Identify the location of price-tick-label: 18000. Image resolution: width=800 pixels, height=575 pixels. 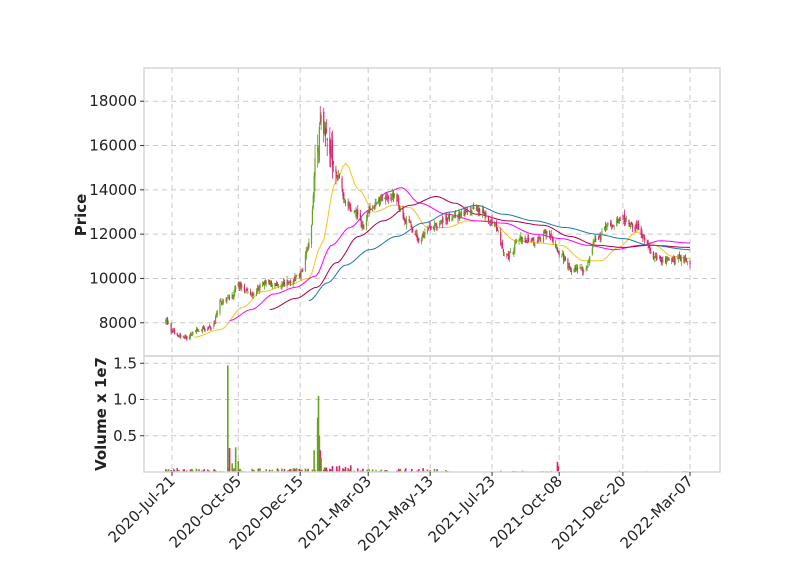
(113, 101).